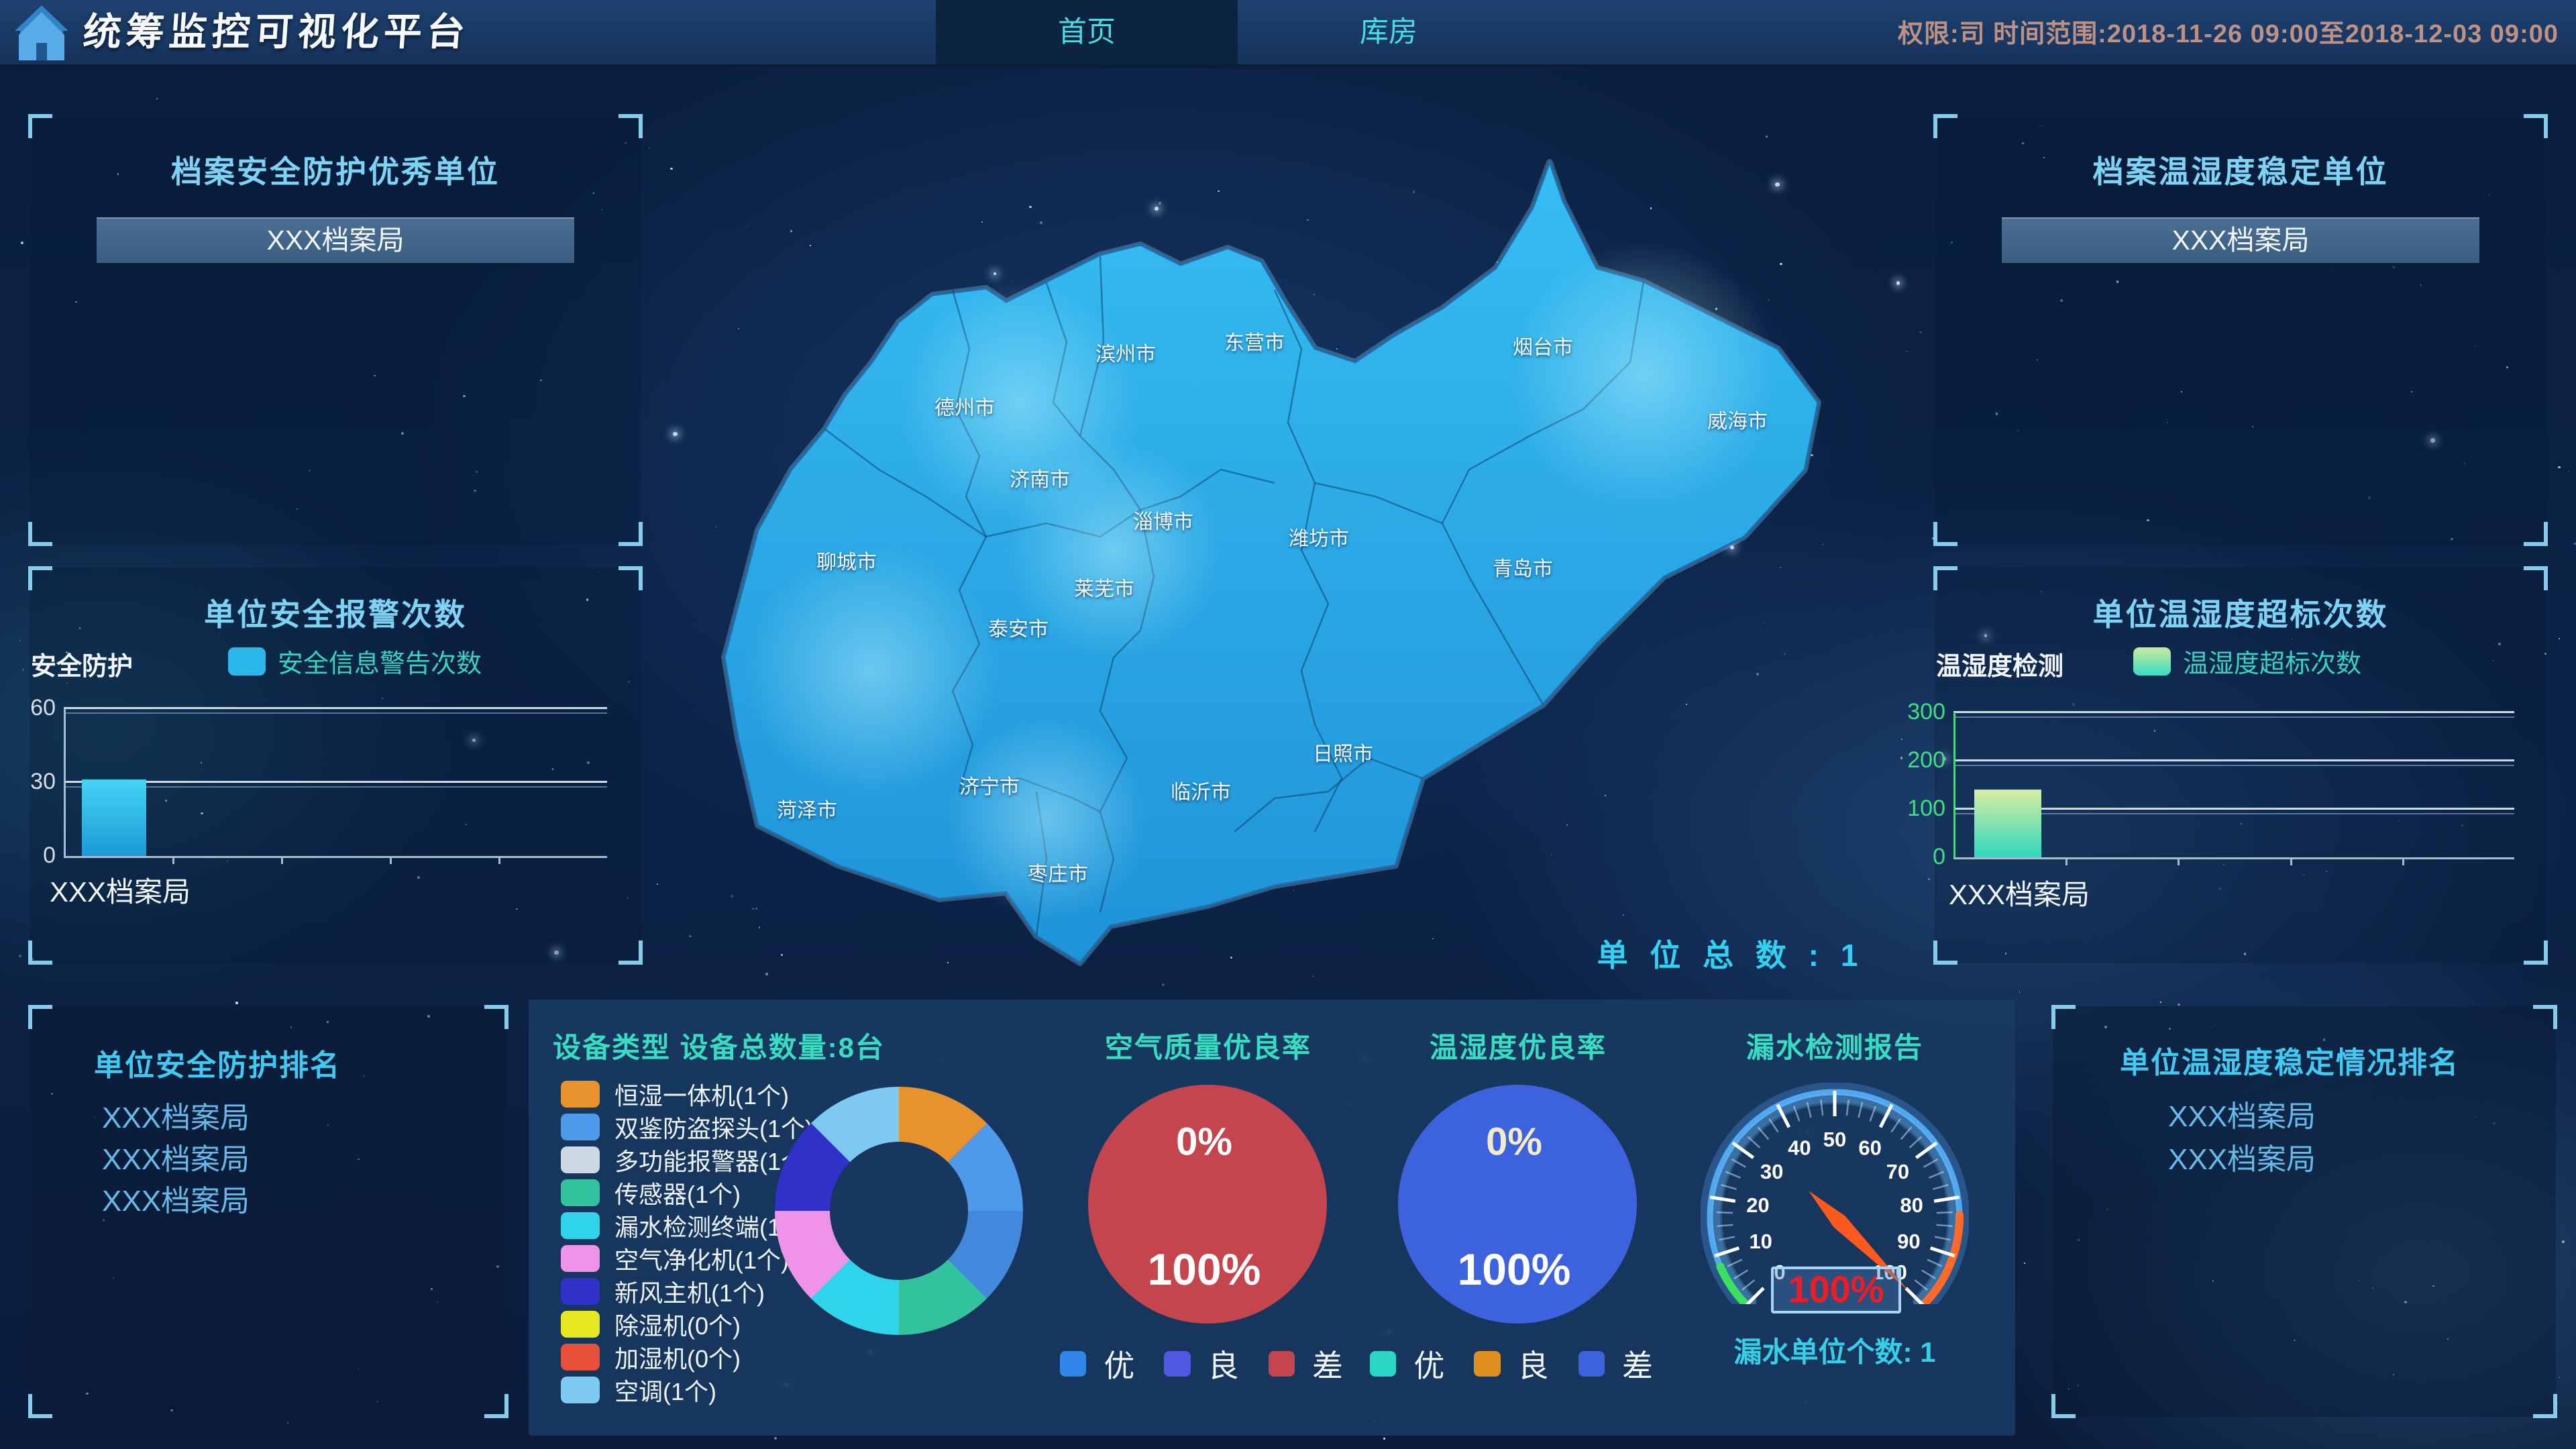  What do you see at coordinates (1207, 1204) in the screenshot?
I see `air-quality-pie` at bounding box center [1207, 1204].